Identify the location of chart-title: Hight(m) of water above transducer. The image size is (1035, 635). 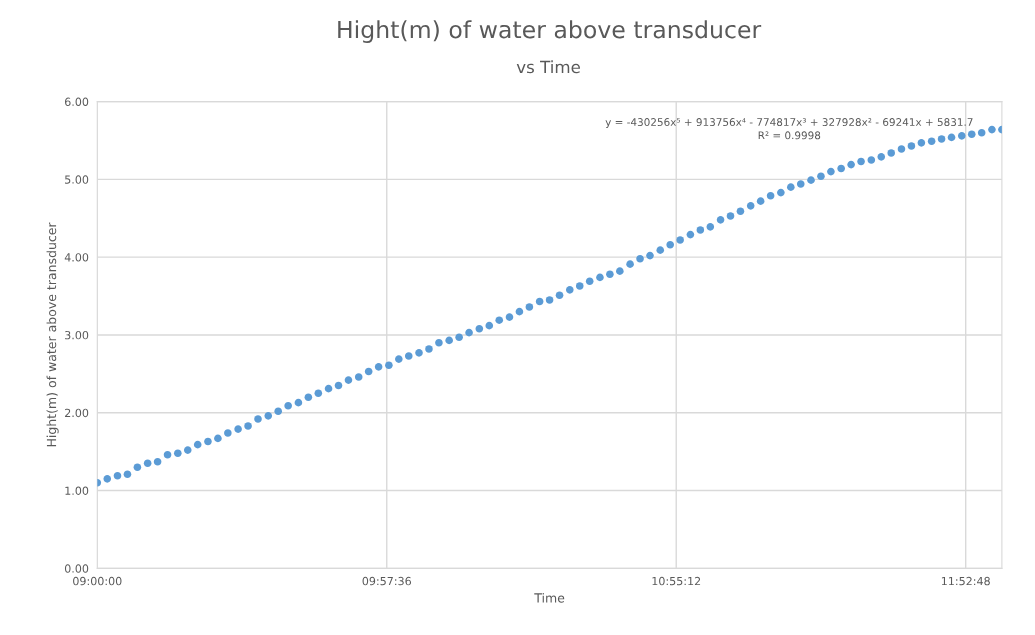
(550, 32).